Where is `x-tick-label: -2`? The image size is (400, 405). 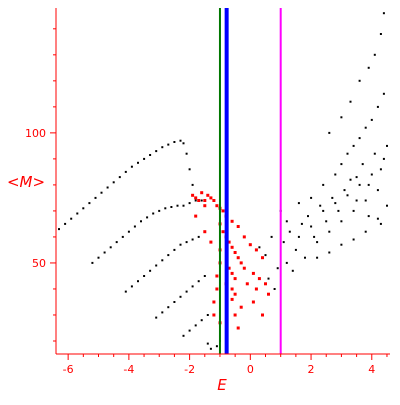 x-tick-label: -2 is located at coordinates (189, 369).